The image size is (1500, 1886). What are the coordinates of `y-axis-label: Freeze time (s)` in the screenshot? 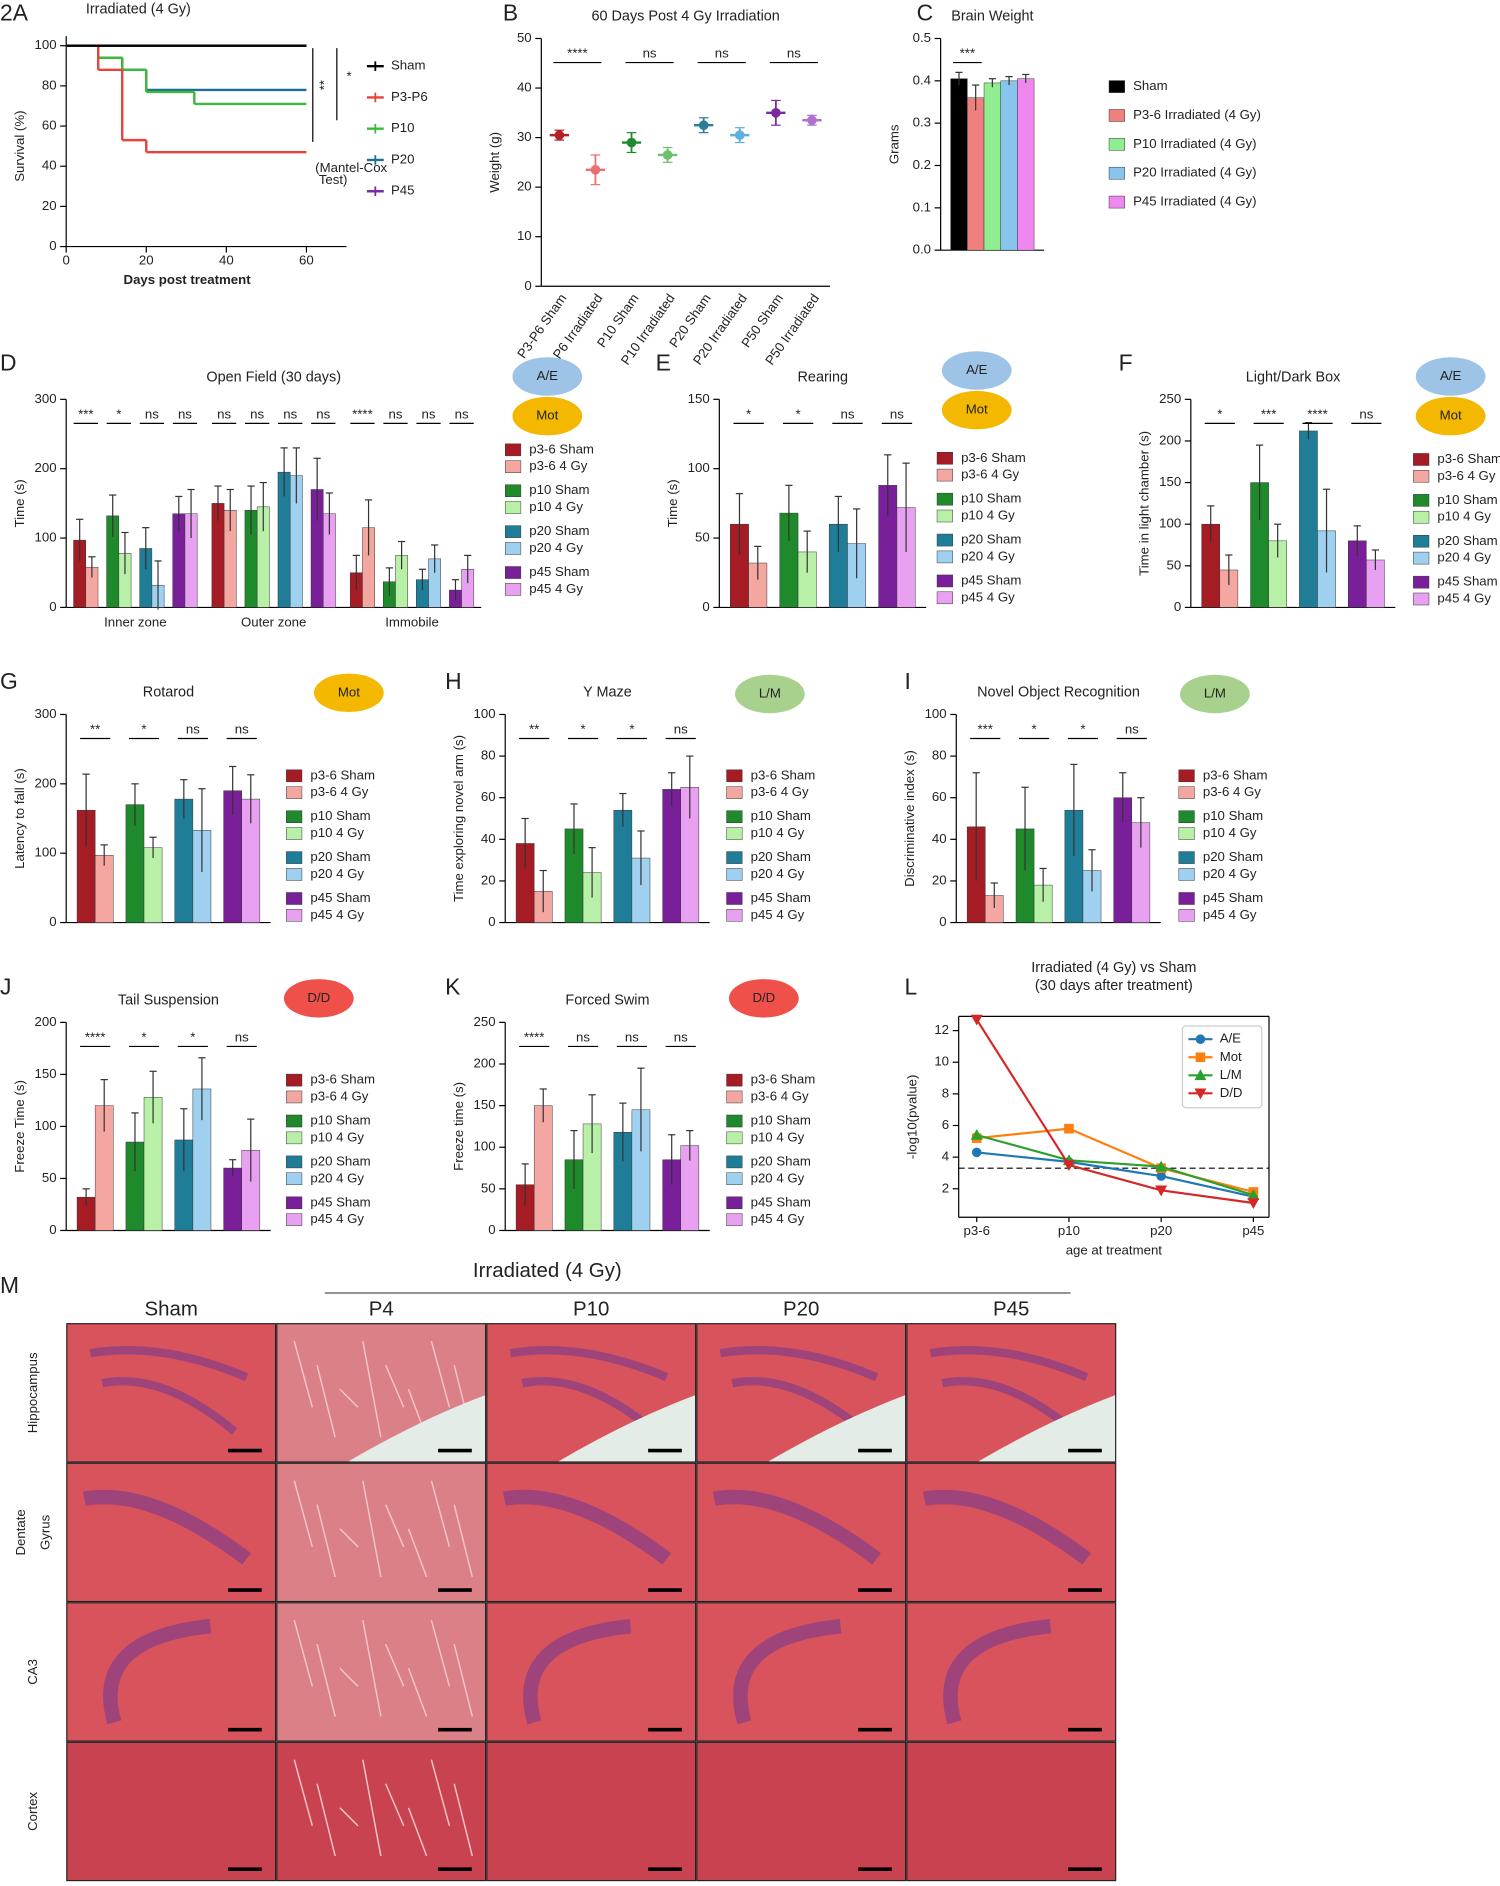 It's located at (458, 1126).